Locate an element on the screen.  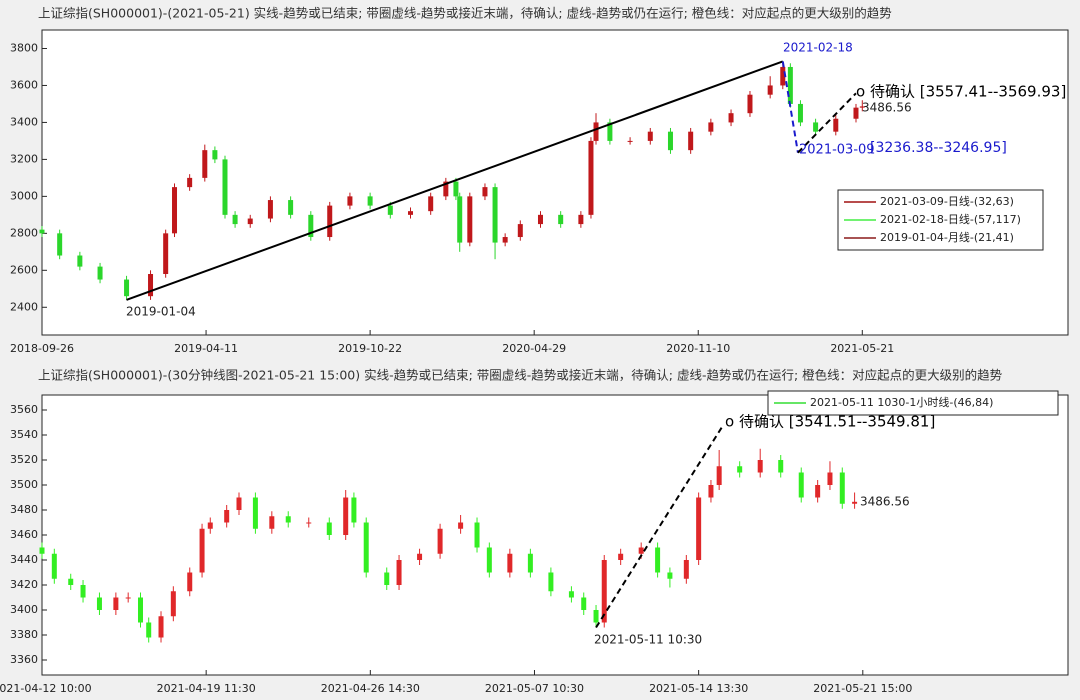
x-tick-label: 2021-05-07 10:30 is located at coordinates (534, 688).